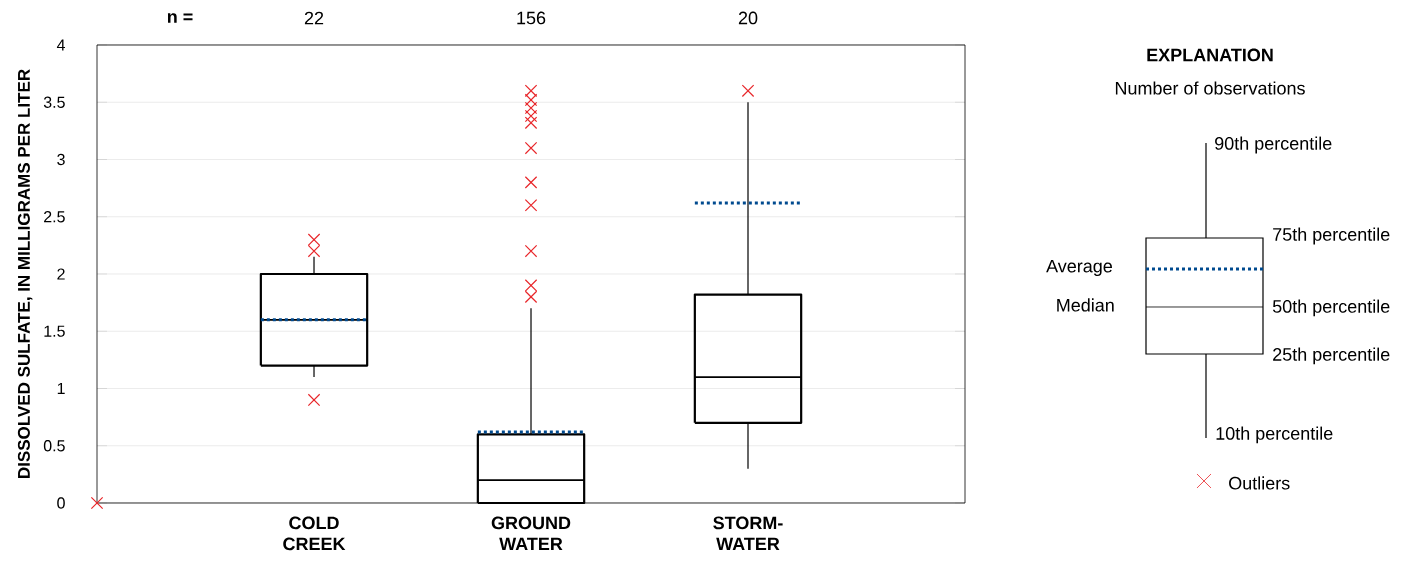 Image resolution: width=1409 pixels, height=573 pixels. Describe the element at coordinates (1274, 435) in the screenshot. I see `text: 10th percentile` at that location.